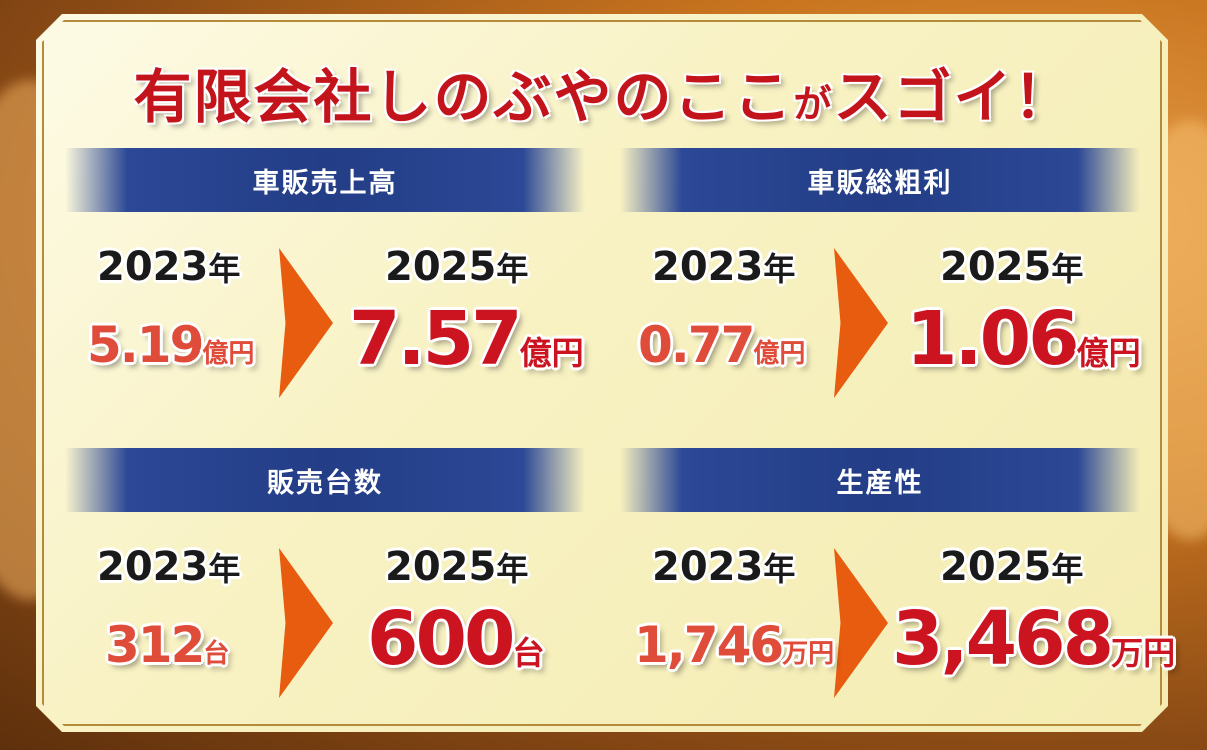 The width and height of the screenshot is (1207, 750). What do you see at coordinates (456, 639) in the screenshot?
I see `new-value: 600台` at bounding box center [456, 639].